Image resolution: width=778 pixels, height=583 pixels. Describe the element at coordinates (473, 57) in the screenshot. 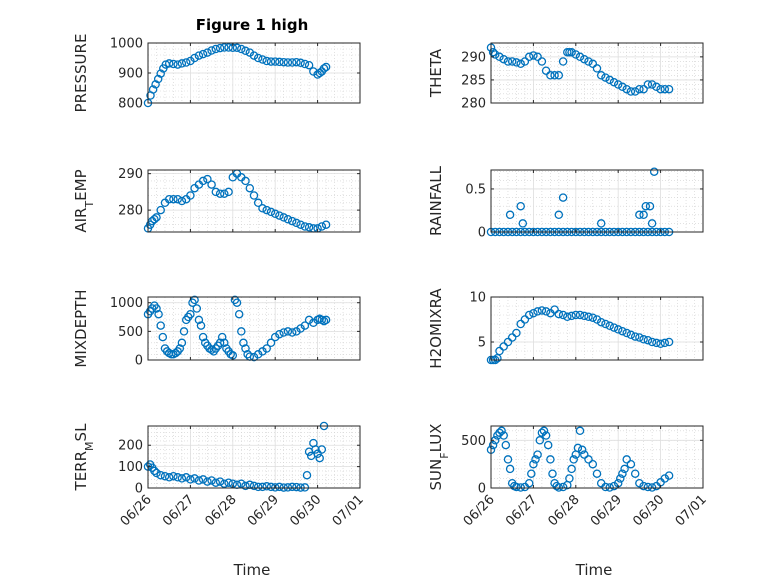

I see `y-tick-label: 290` at that location.